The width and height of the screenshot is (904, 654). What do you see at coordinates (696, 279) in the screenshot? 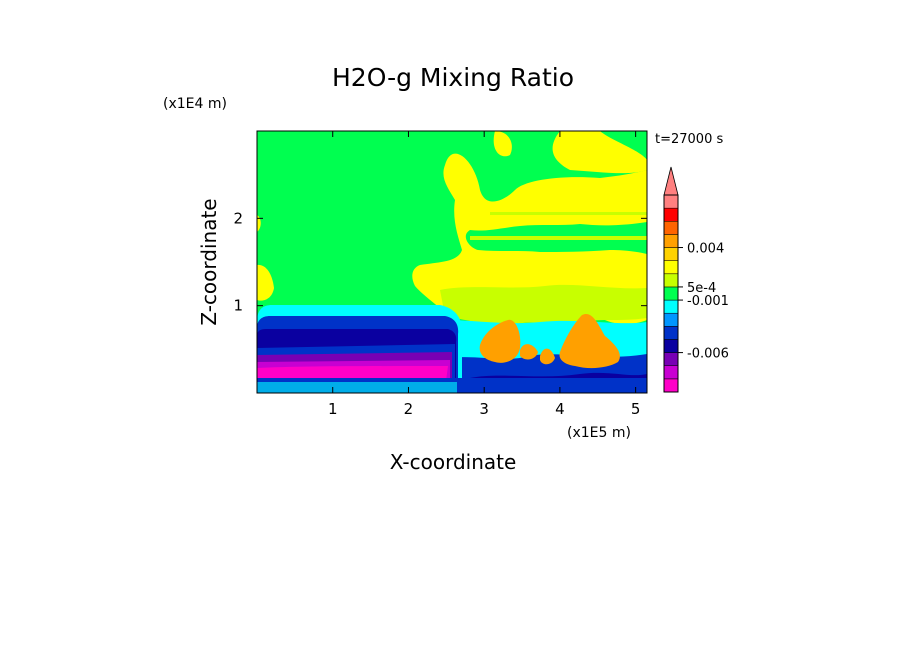
I see `colorbar: 0.004 5e-4-0.001 -0.006` at bounding box center [696, 279].